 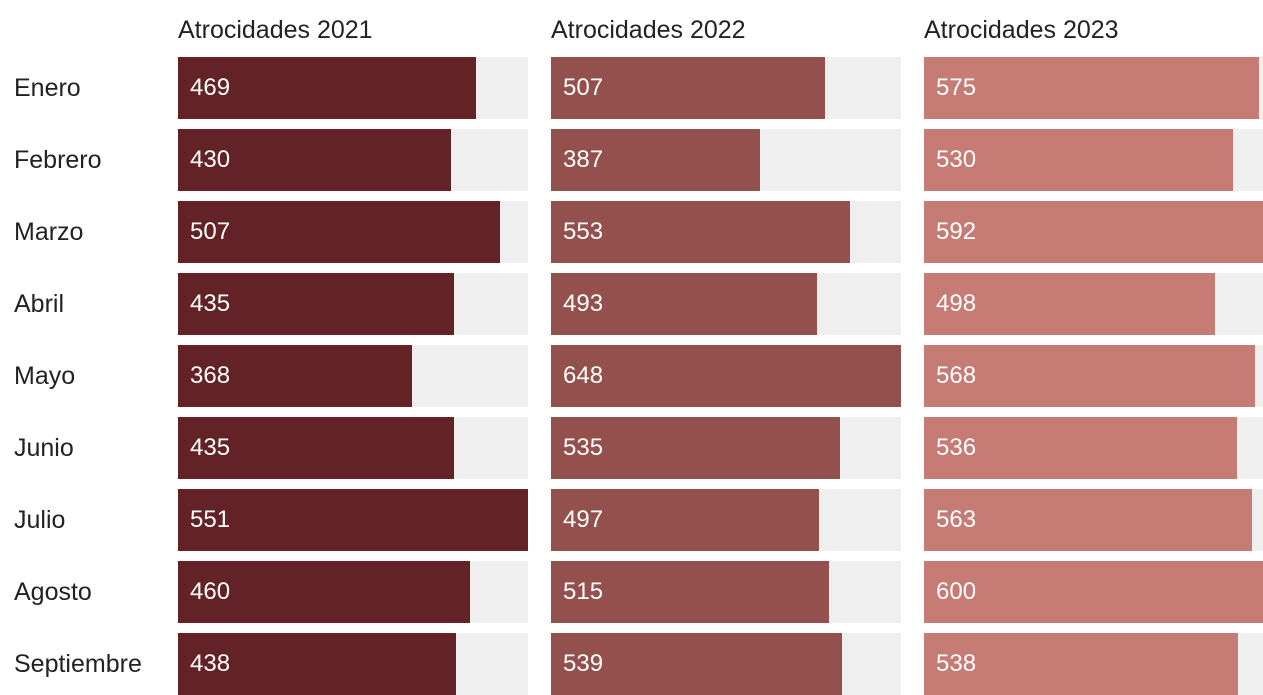 I want to click on bar-value-label: 430, so click(x=210, y=159).